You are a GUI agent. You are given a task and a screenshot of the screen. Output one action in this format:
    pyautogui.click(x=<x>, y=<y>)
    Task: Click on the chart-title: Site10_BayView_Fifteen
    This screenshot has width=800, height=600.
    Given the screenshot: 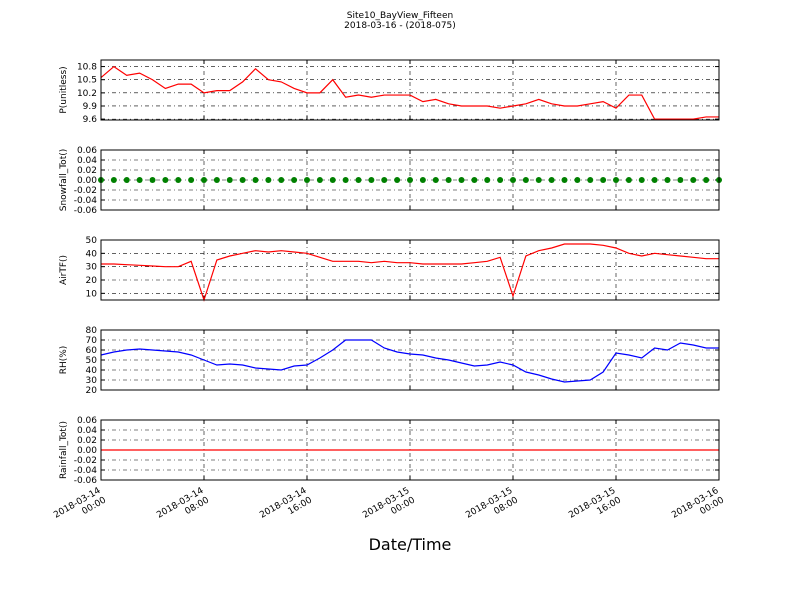 What is the action you would take?
    pyautogui.click(x=400, y=16)
    